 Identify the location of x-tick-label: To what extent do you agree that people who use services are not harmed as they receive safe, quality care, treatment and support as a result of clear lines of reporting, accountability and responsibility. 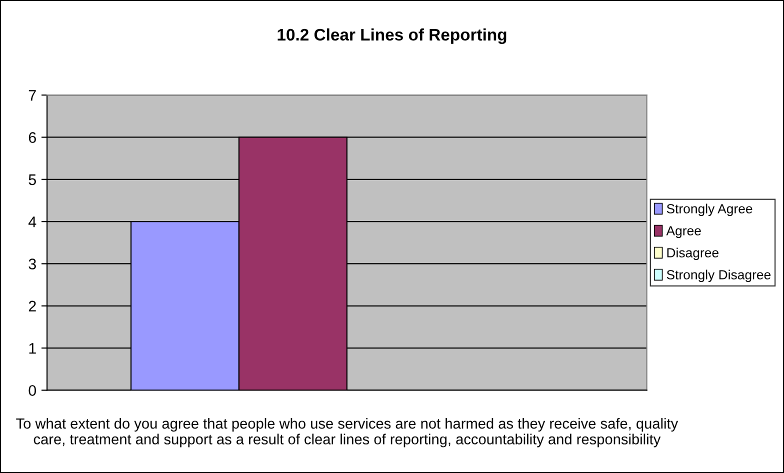
(347, 433).